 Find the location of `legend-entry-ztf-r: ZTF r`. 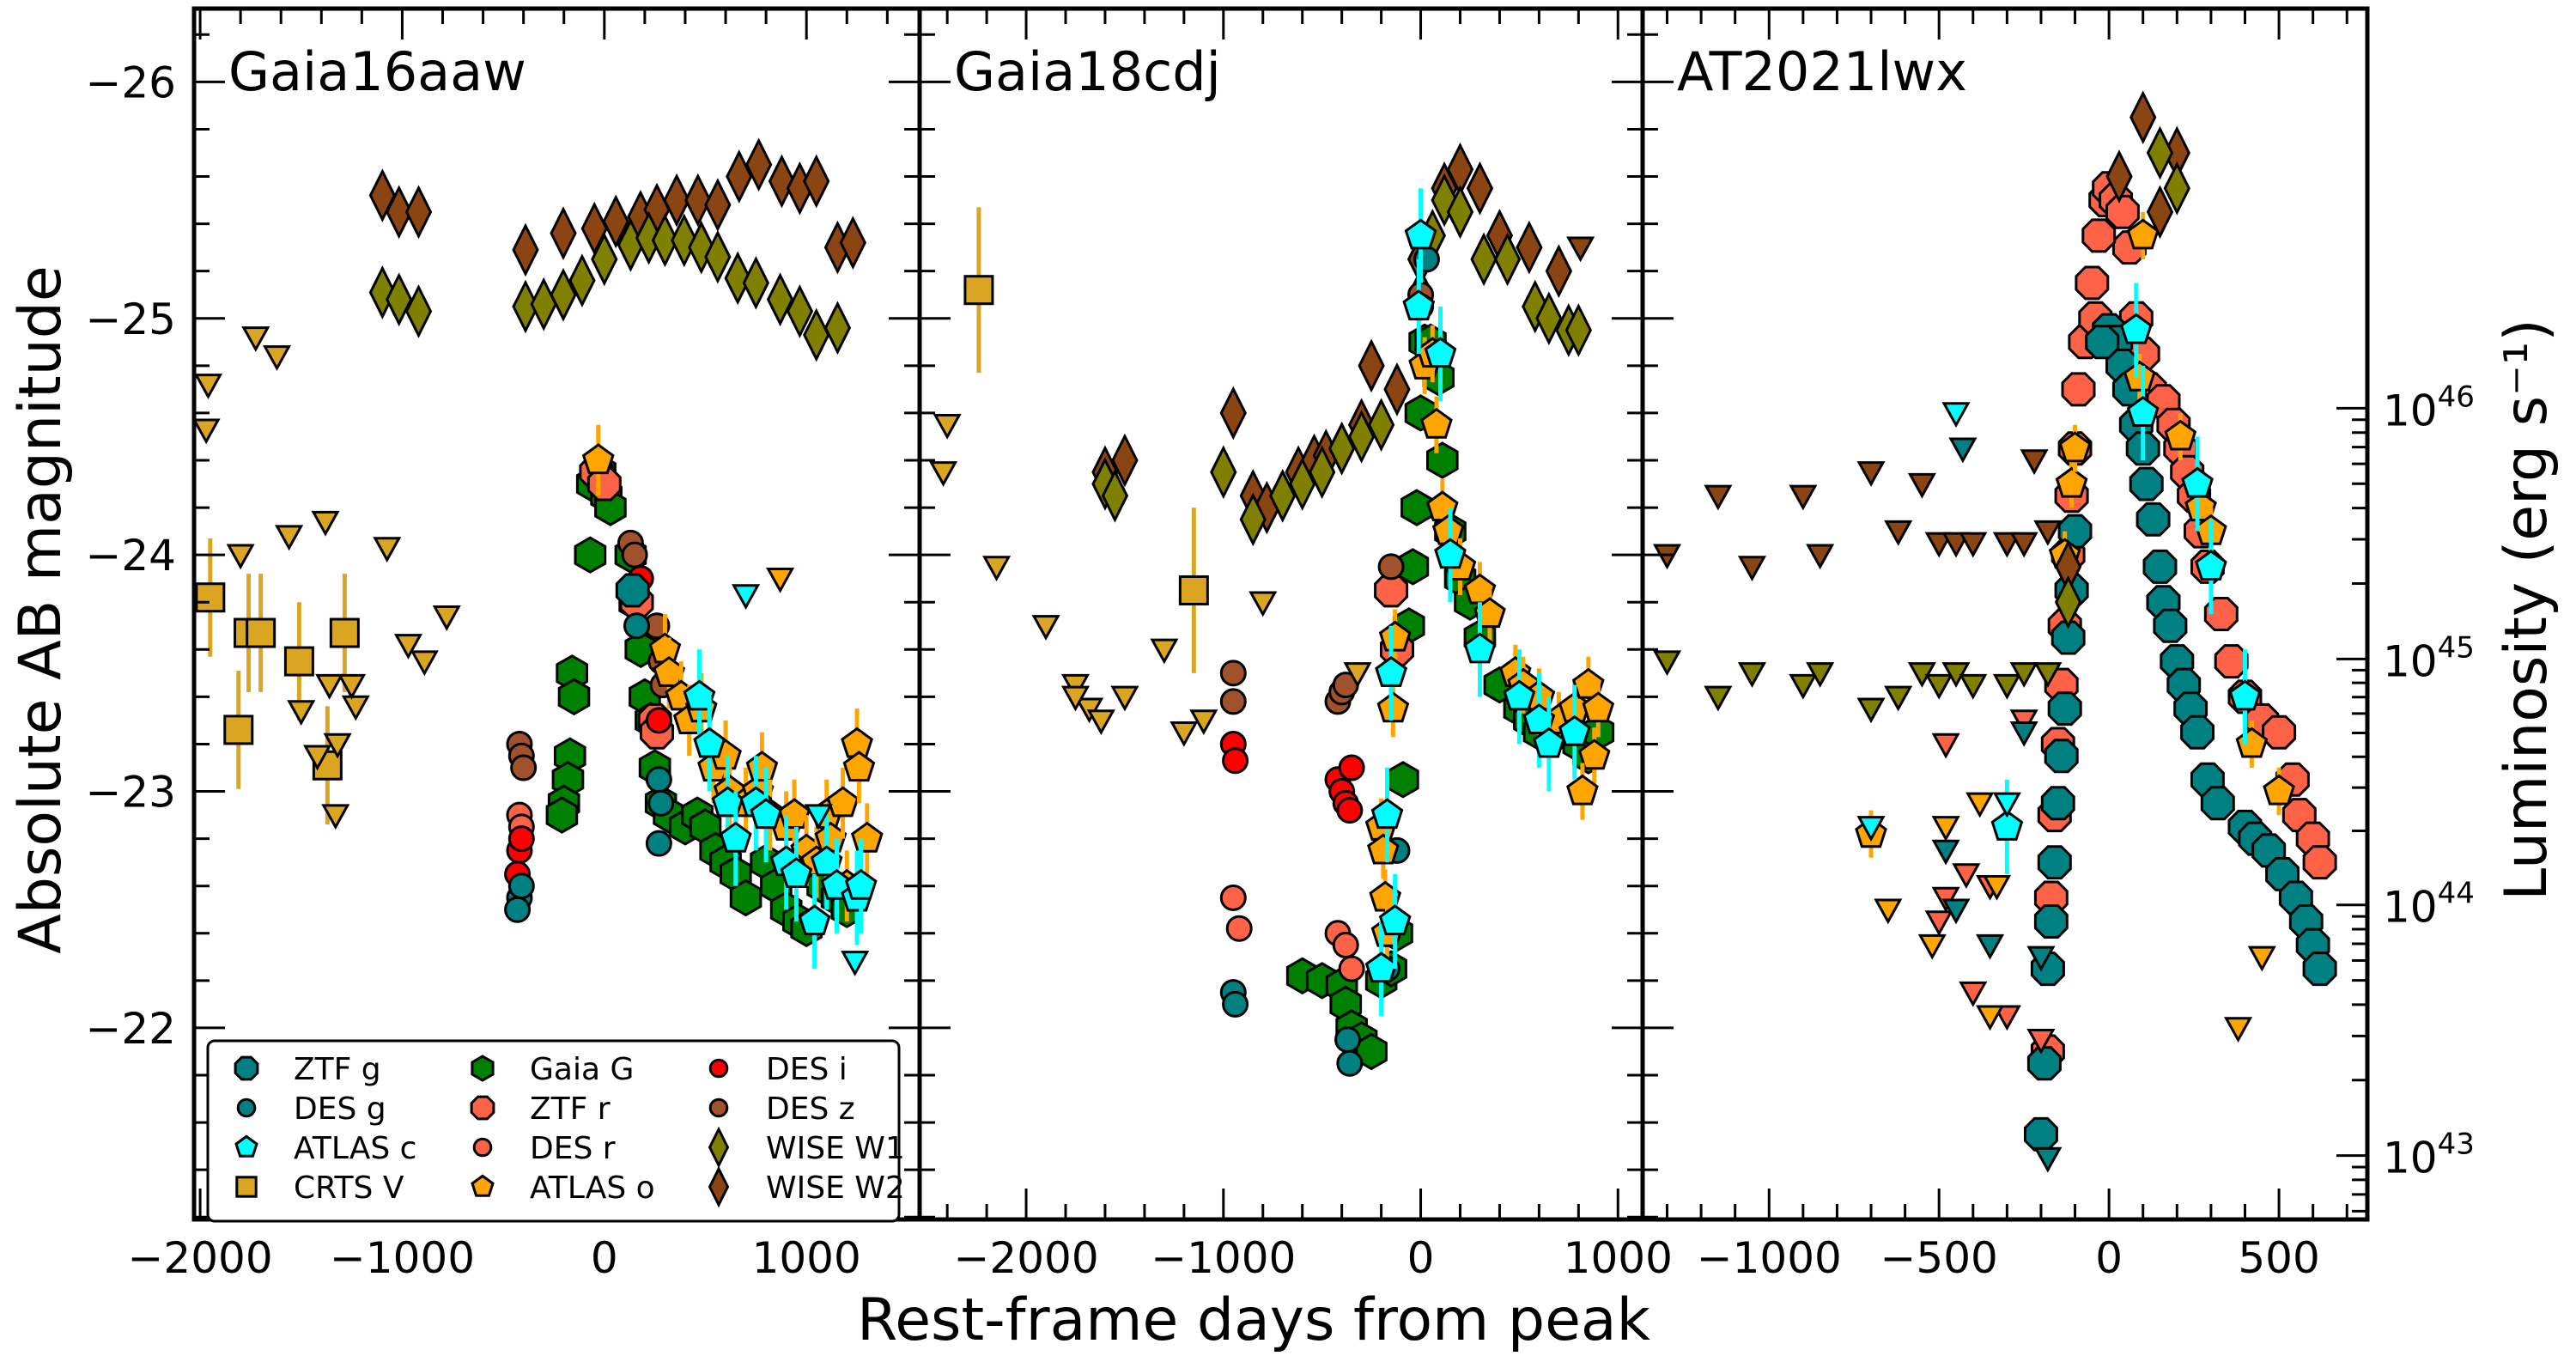

legend-entry-ztf-r: ZTF r is located at coordinates (541, 1109).